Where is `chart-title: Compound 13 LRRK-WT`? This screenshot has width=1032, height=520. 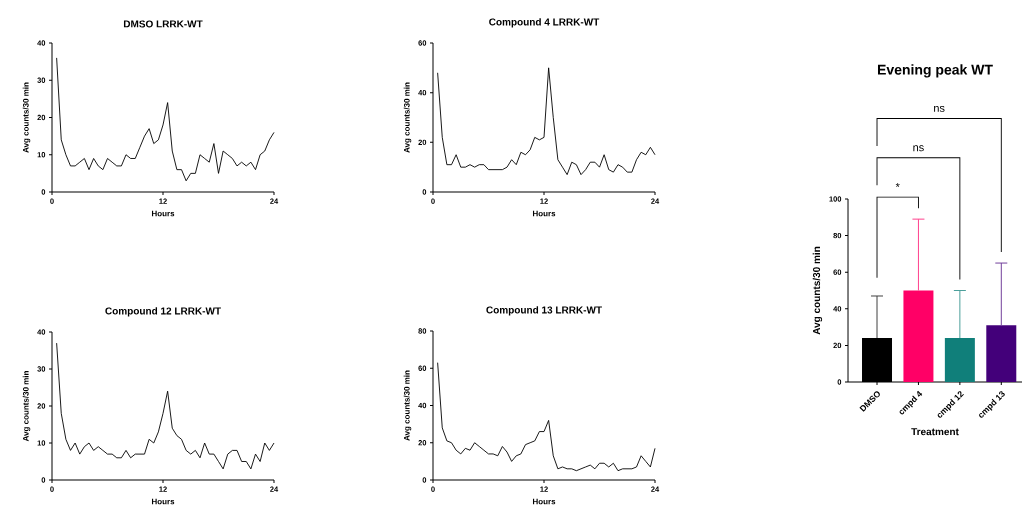
chart-title: Compound 13 LRRK-WT is located at coordinates (544, 311).